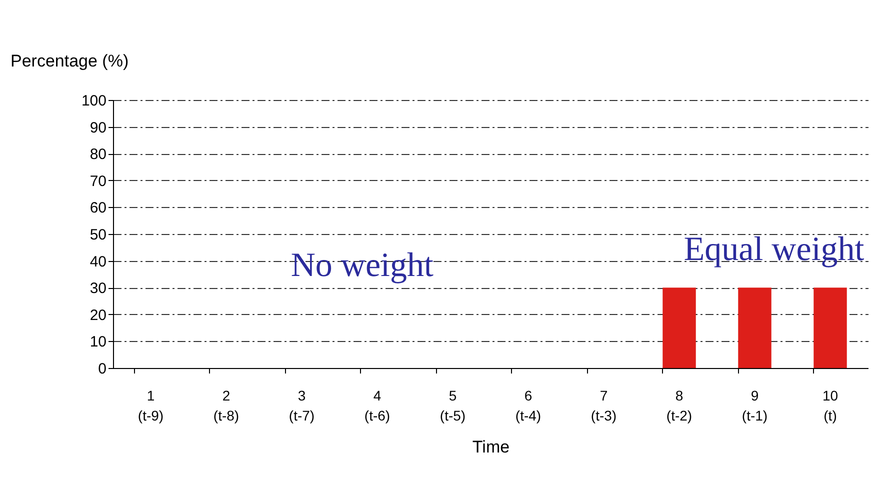 The height and width of the screenshot is (492, 893). Describe the element at coordinates (98, 315) in the screenshot. I see `y-tick-label: 20` at that location.